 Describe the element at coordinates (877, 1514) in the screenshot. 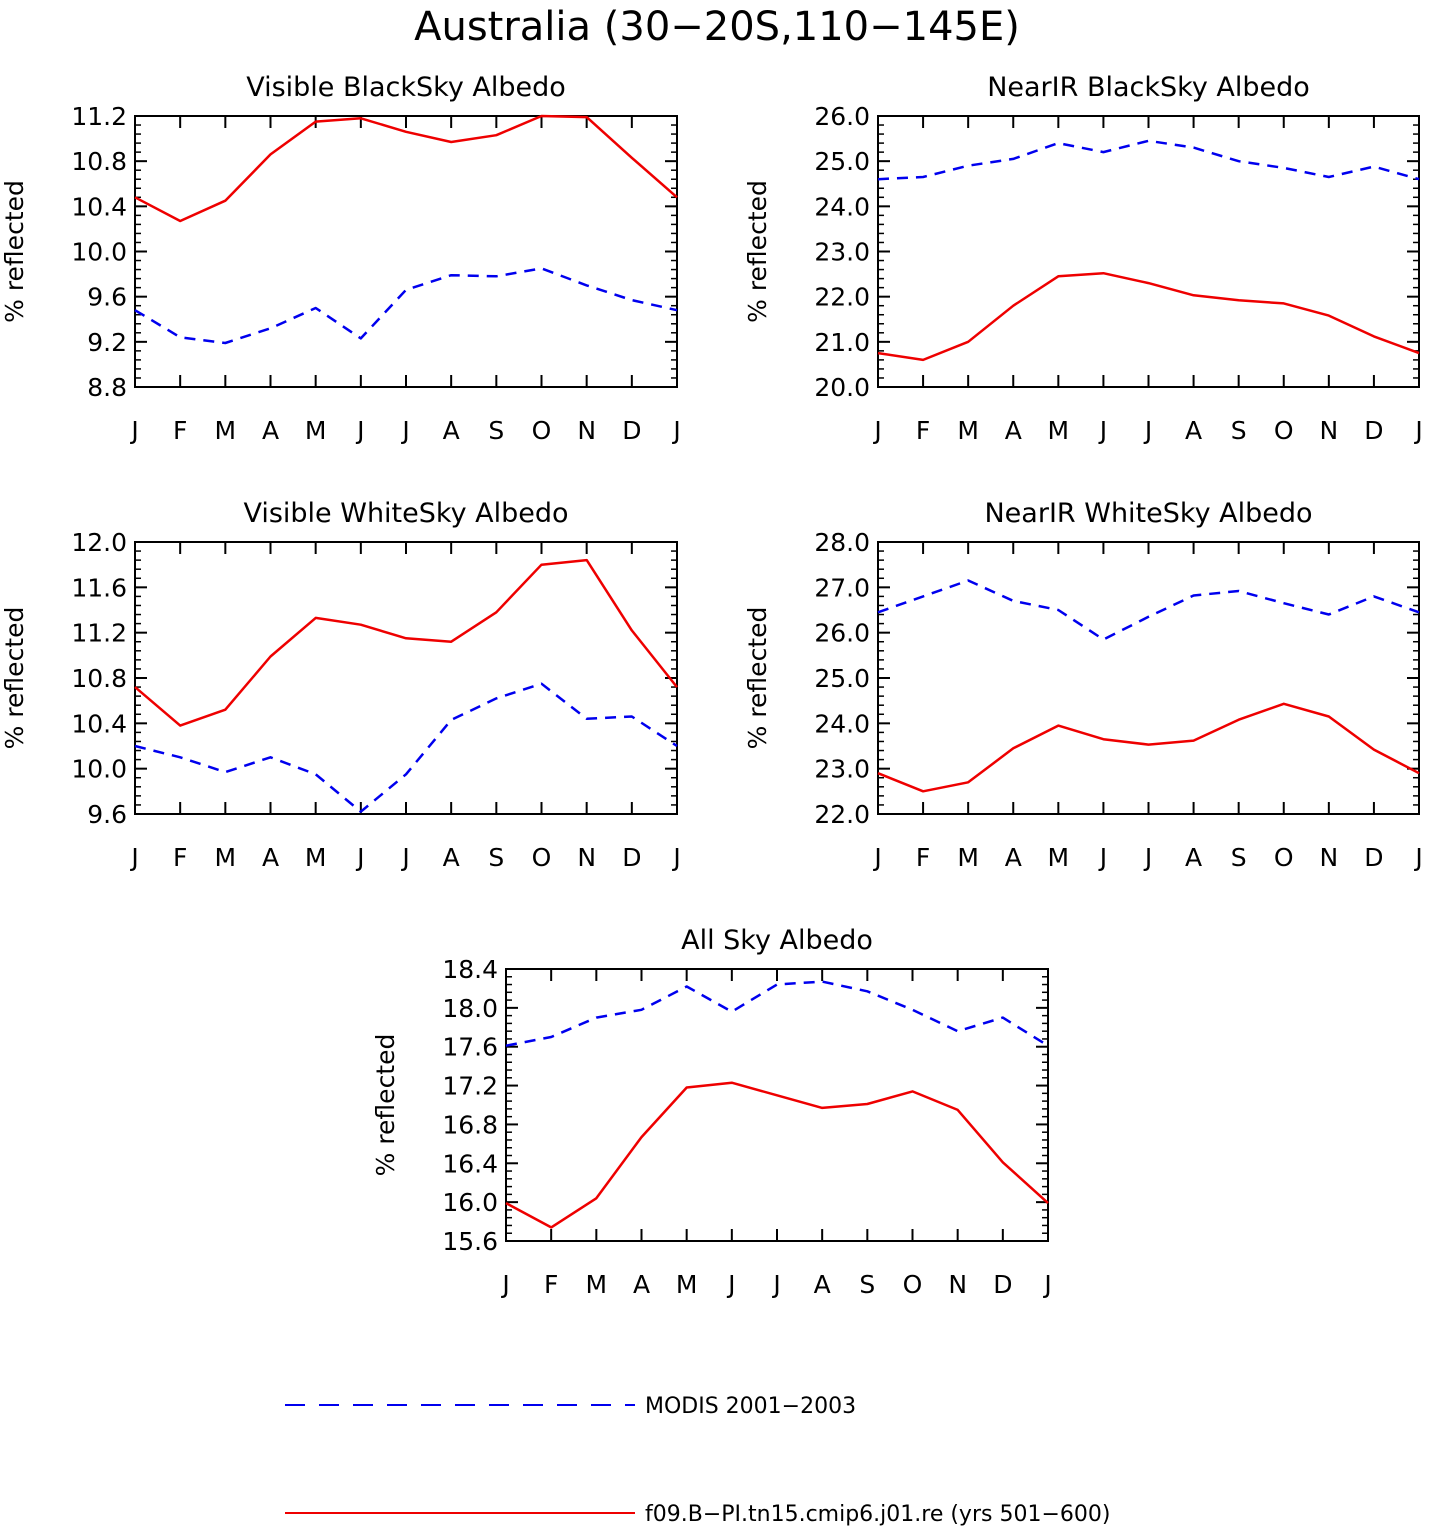

I see `legend-label-model: f09.B−PI.tn15.cmip6.j01.re (yrs 501−600)` at that location.